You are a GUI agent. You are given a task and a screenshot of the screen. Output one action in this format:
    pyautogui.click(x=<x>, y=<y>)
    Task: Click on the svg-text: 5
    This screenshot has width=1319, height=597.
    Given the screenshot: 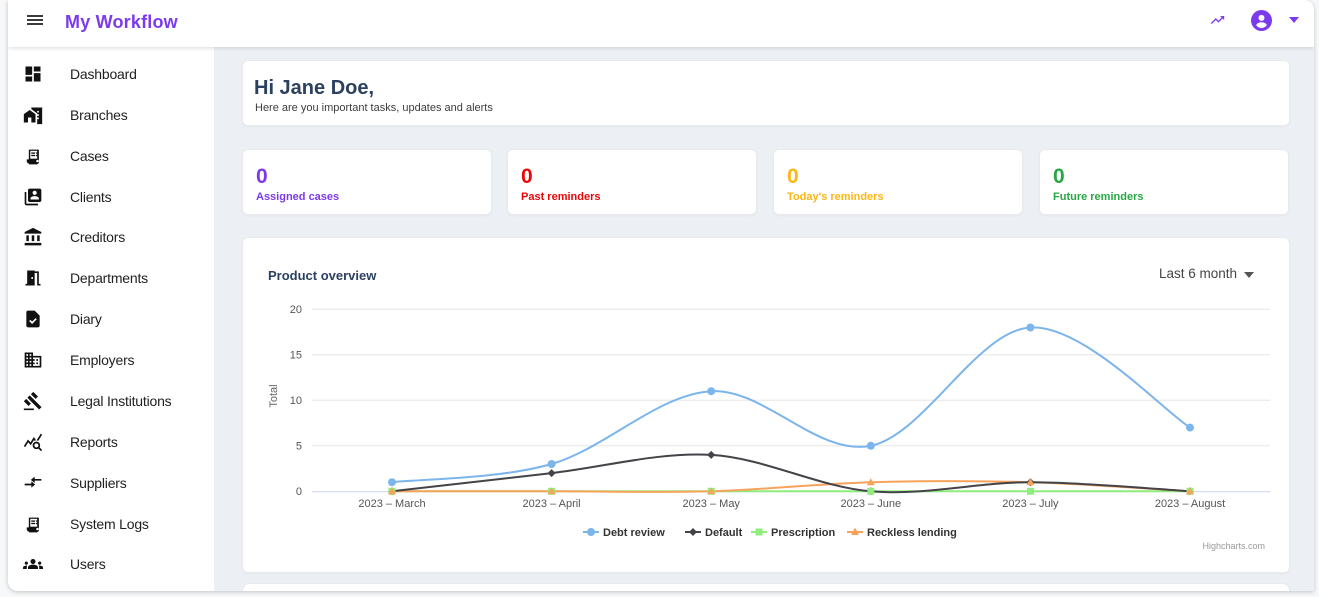 What is the action you would take?
    pyautogui.click(x=299, y=447)
    